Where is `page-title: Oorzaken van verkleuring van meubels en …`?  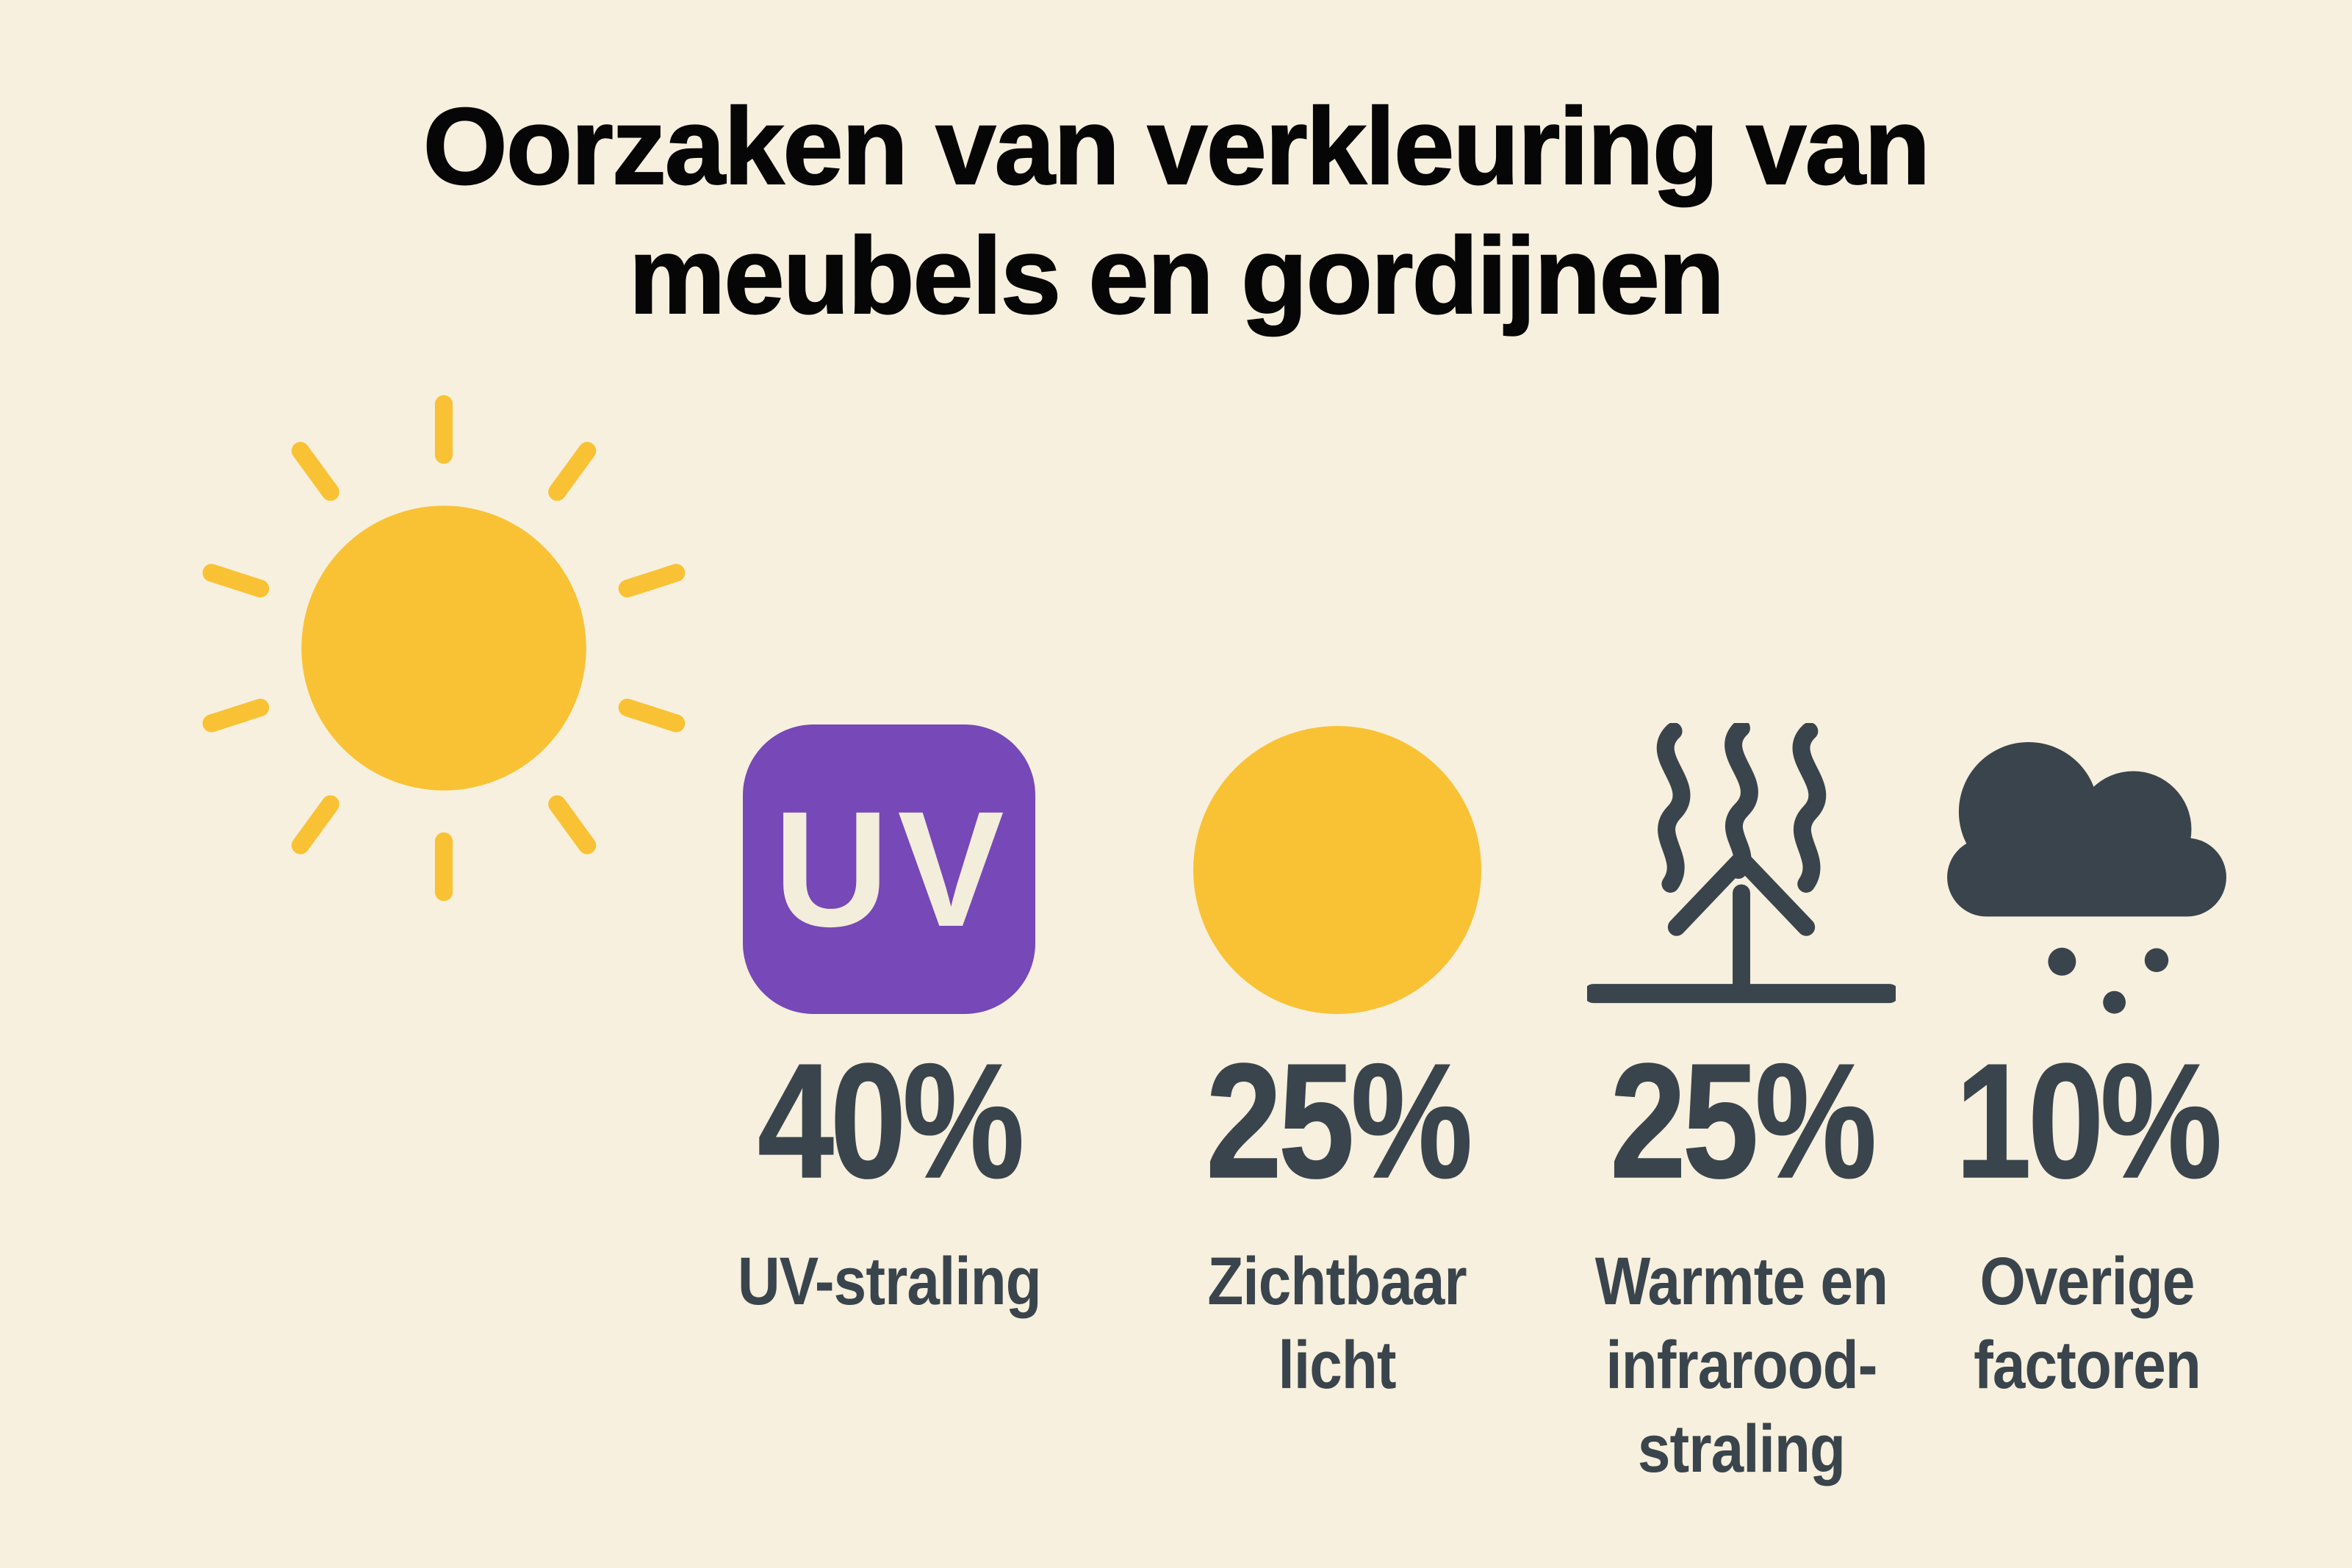 page-title: Oorzaken van verkleuring van meubels en … is located at coordinates (1177, 211).